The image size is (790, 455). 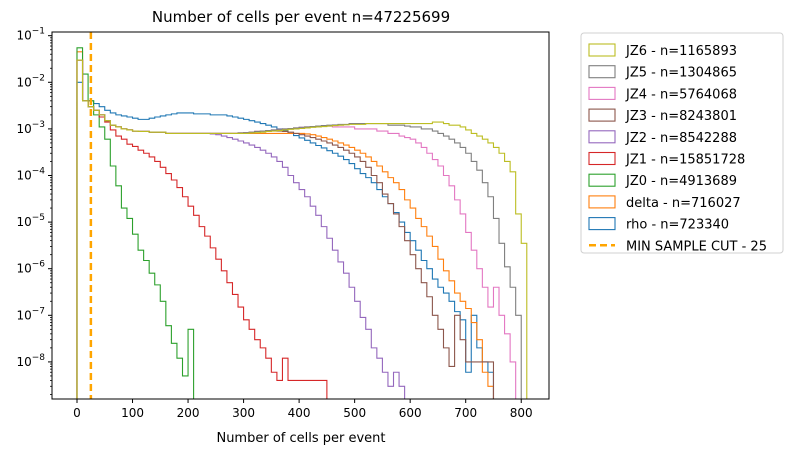 What do you see at coordinates (410, 413) in the screenshot?
I see `x-tick-label: 600` at bounding box center [410, 413].